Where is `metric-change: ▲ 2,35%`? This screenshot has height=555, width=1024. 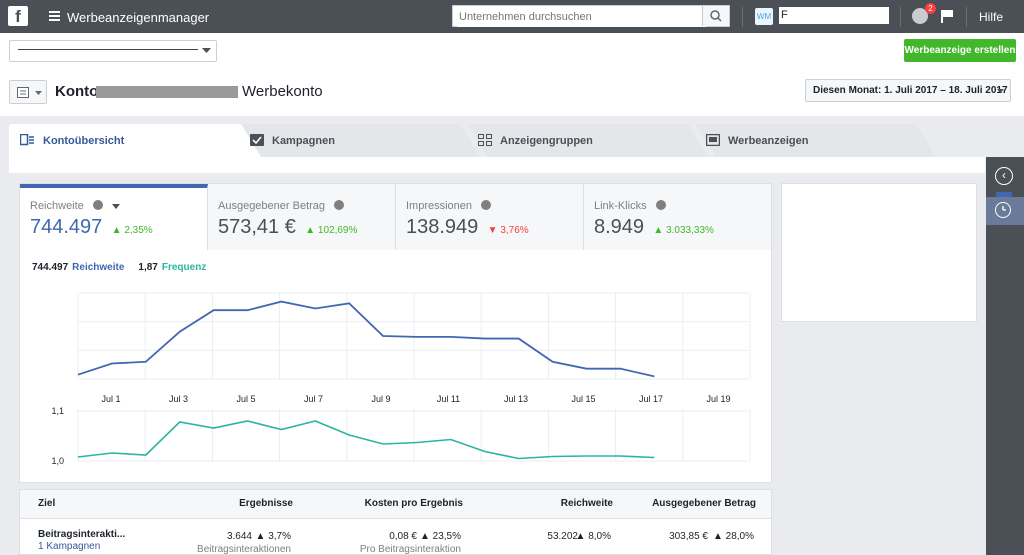
metric-change: ▲ 2,35% is located at coordinates (132, 230).